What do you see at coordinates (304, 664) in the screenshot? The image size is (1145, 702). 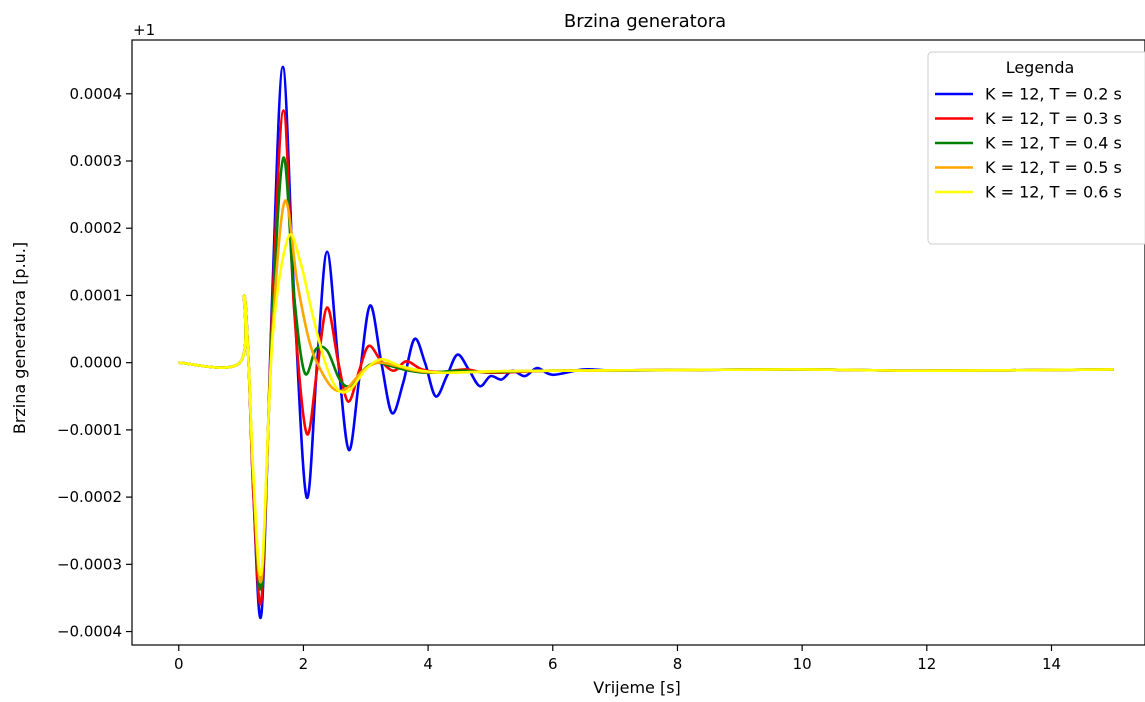 I see `x-tick-label: 2` at bounding box center [304, 664].